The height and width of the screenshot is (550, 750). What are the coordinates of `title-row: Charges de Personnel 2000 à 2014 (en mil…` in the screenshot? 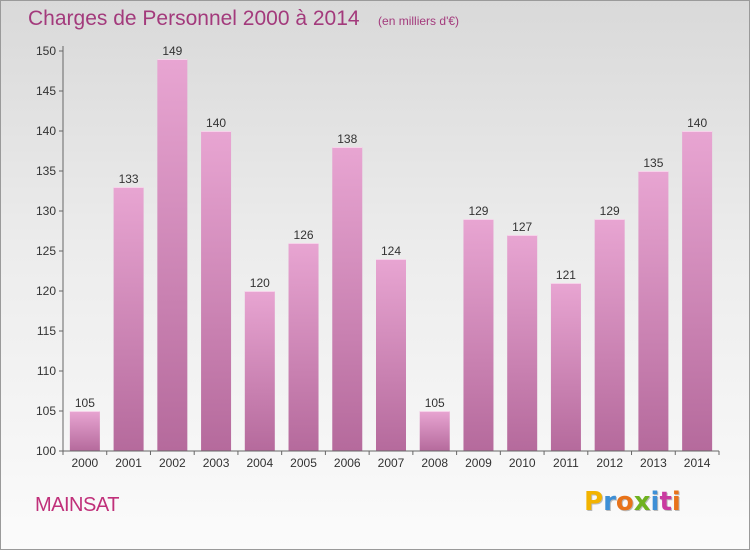 It's located at (243, 19).